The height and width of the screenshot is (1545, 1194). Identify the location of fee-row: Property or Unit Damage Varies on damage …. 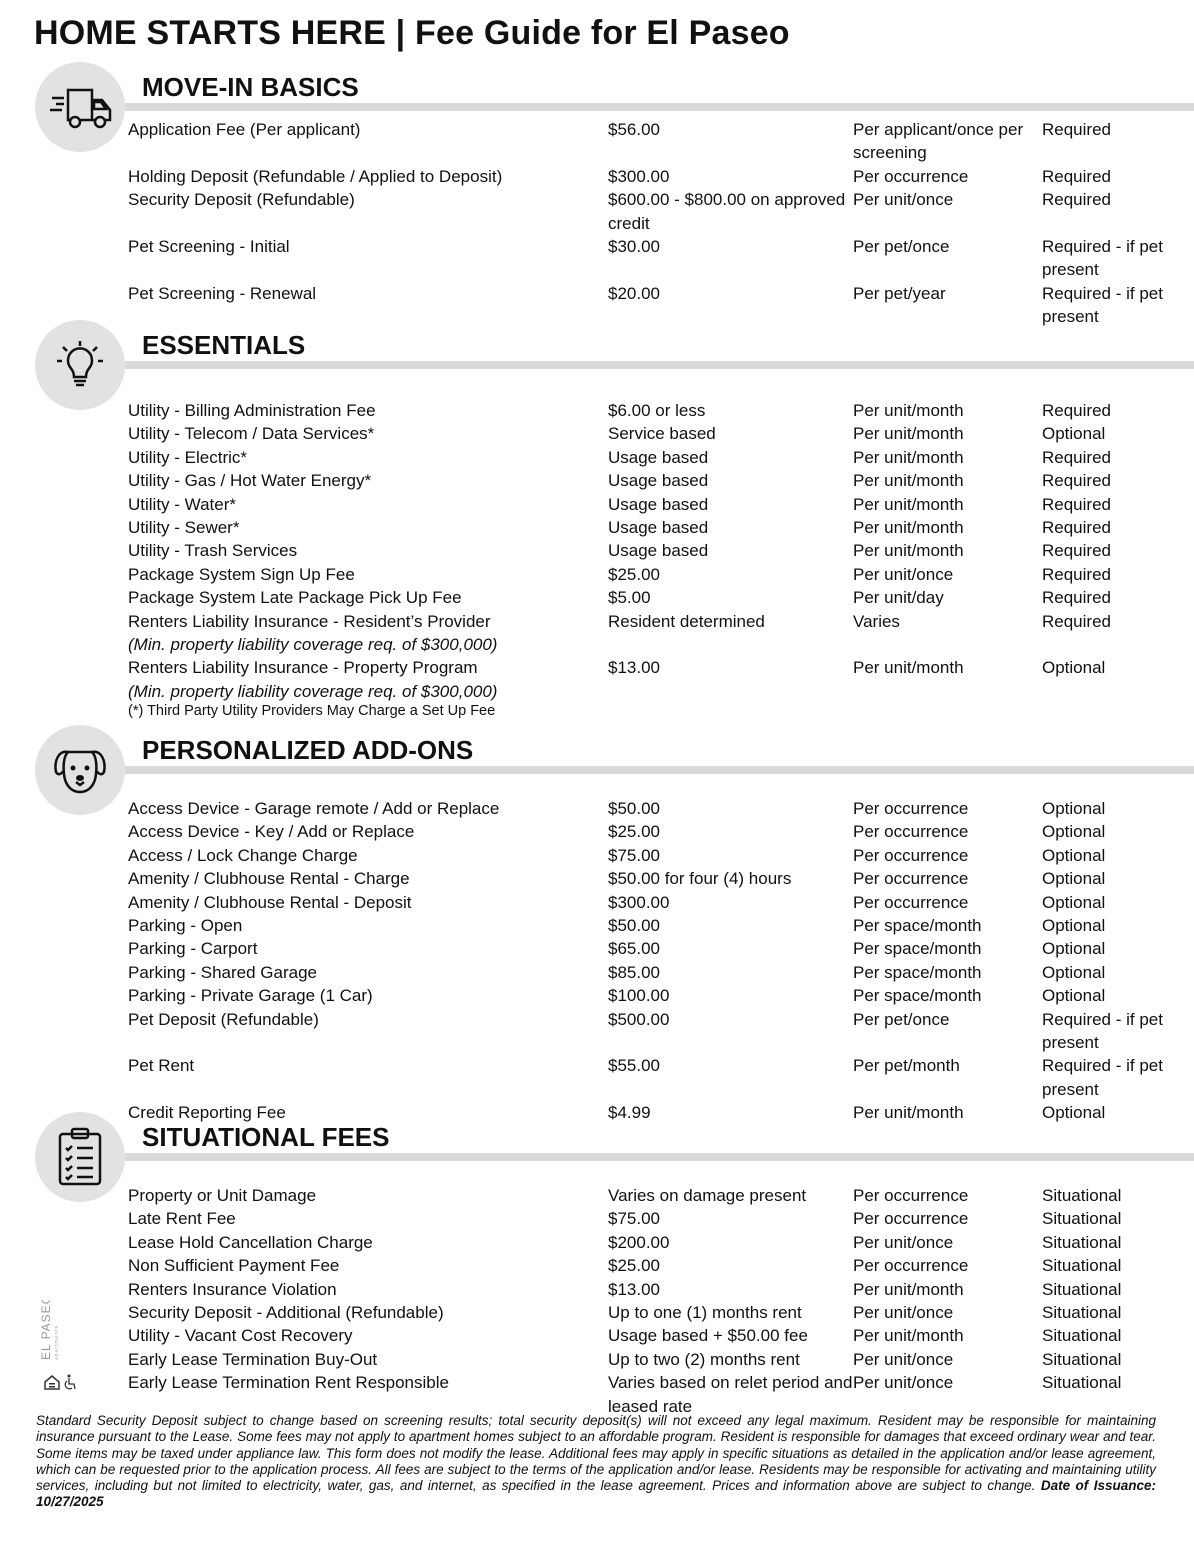
(661, 1195).